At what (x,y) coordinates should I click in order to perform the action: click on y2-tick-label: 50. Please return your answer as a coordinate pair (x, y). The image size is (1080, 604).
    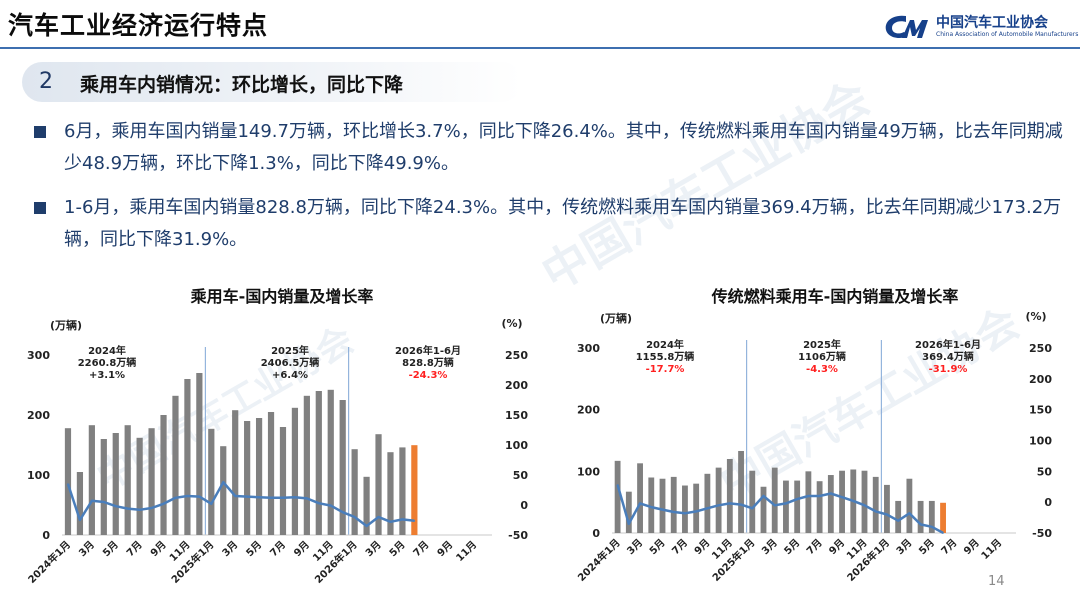
    Looking at the image, I should click on (1045, 471).